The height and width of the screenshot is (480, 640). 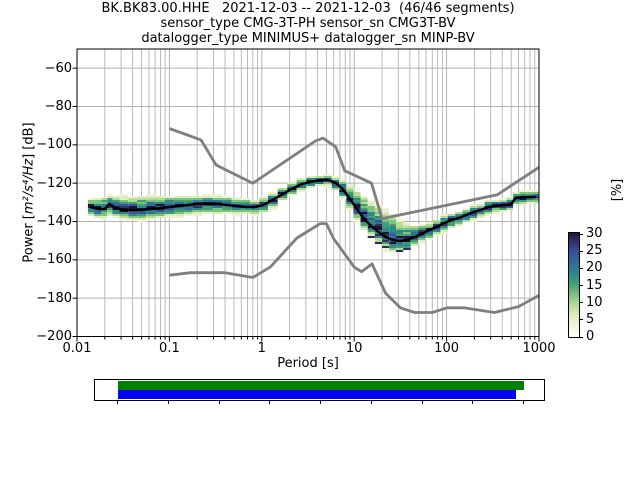 I want to click on time-coverage-box, so click(x=319, y=390).